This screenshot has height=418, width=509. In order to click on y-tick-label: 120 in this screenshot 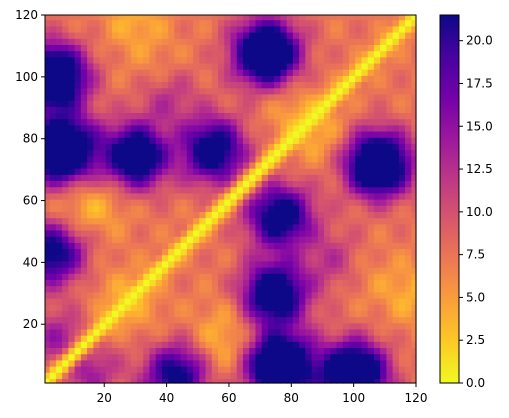, I will do `click(26, 15)`.